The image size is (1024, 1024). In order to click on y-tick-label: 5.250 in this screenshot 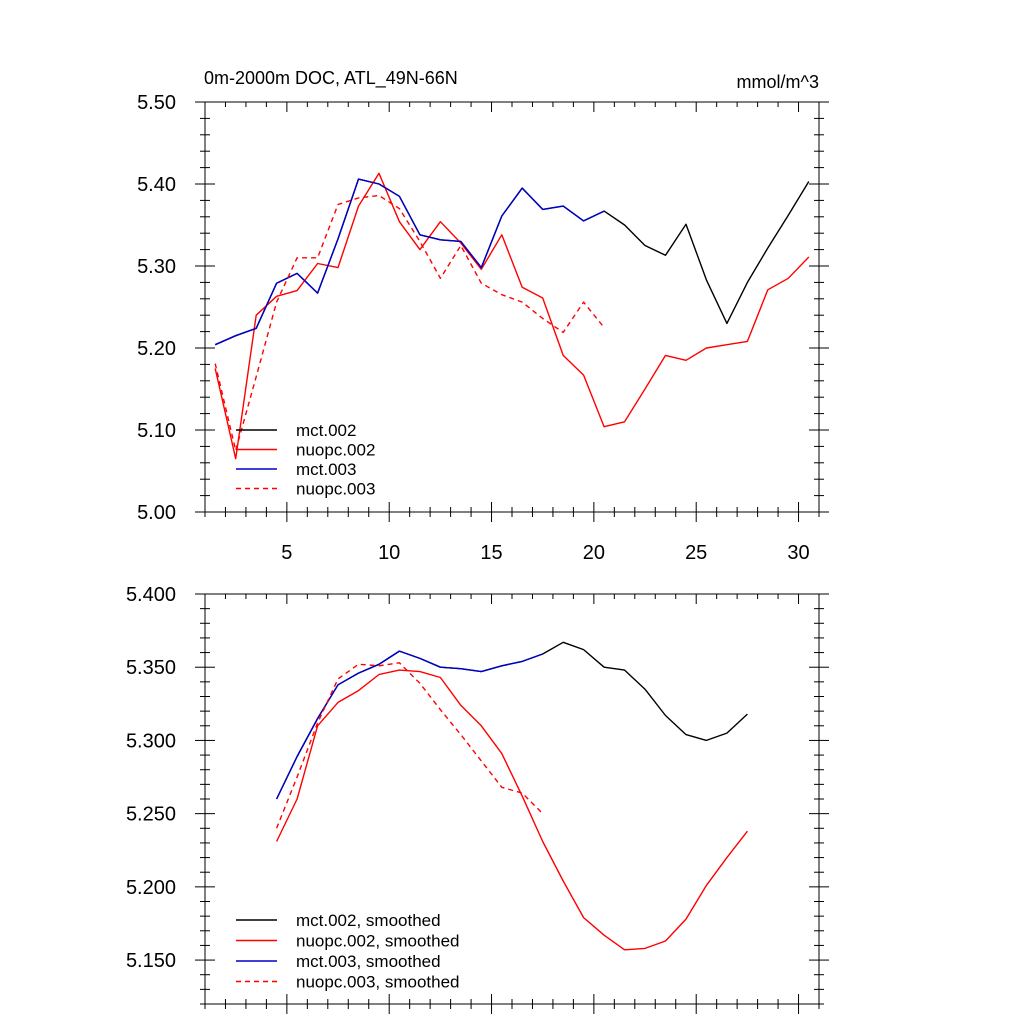, I will do `click(151, 815)`.